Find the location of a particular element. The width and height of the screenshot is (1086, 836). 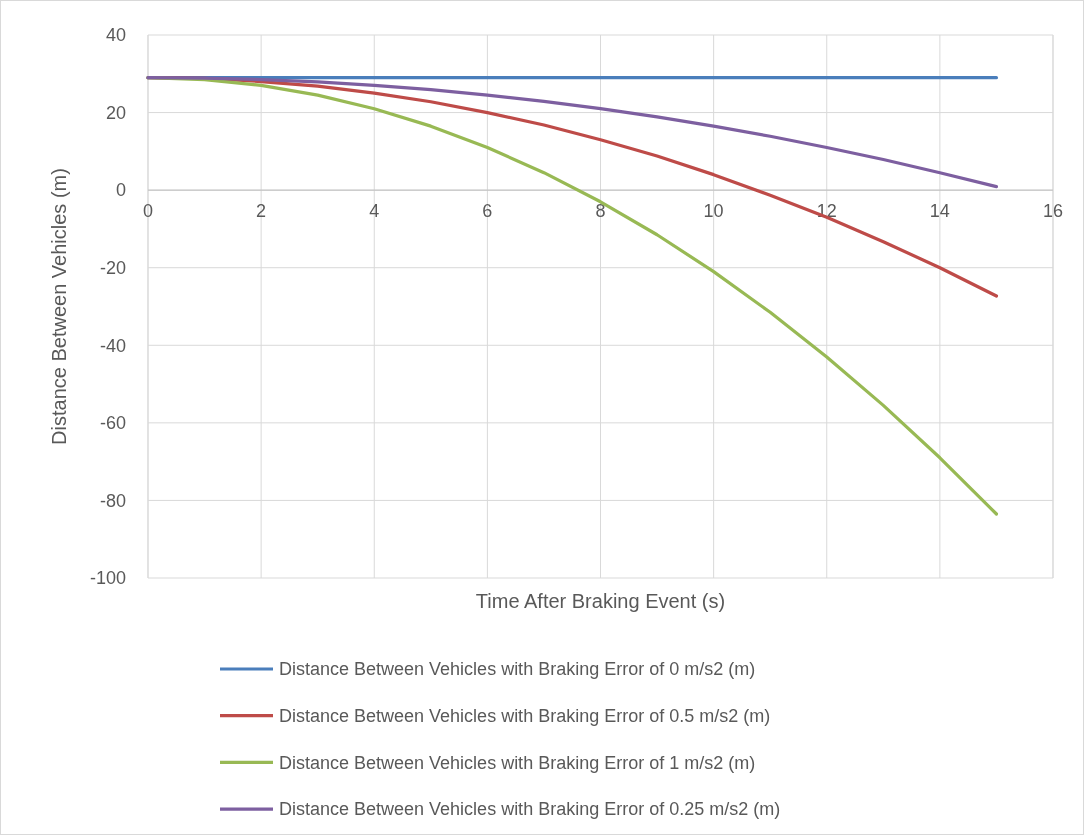

x-tick-label: 0 is located at coordinates (148, 210).